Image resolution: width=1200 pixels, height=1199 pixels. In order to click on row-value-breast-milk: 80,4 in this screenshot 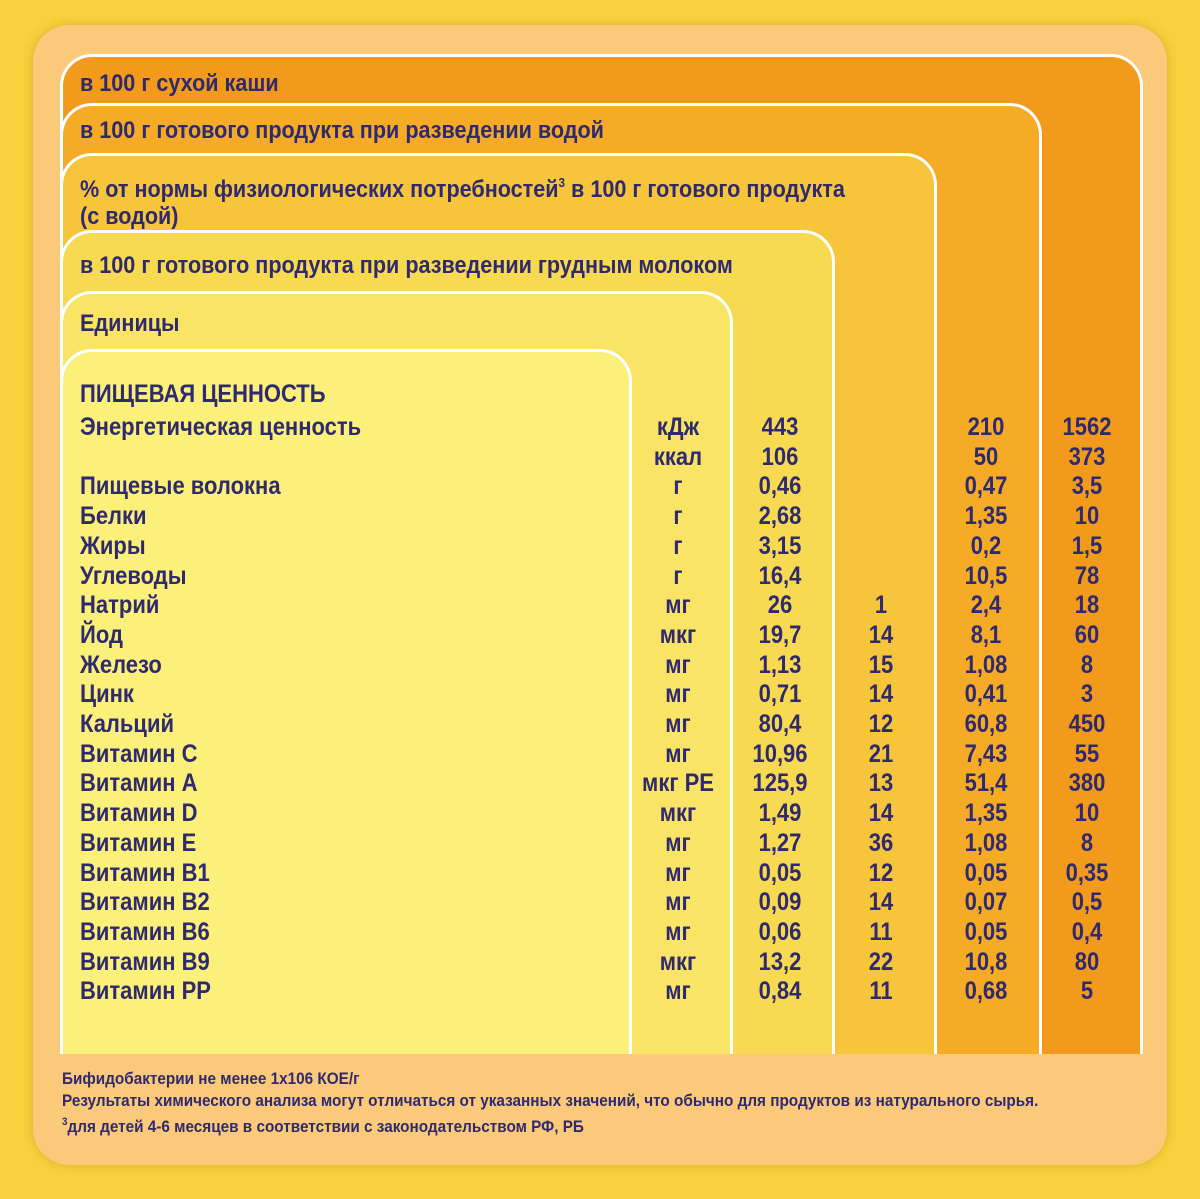, I will do `click(780, 724)`.